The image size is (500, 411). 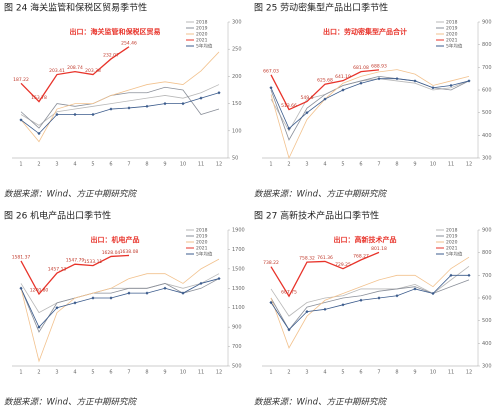 I want to click on data-label: 768.27, so click(x=361, y=256).